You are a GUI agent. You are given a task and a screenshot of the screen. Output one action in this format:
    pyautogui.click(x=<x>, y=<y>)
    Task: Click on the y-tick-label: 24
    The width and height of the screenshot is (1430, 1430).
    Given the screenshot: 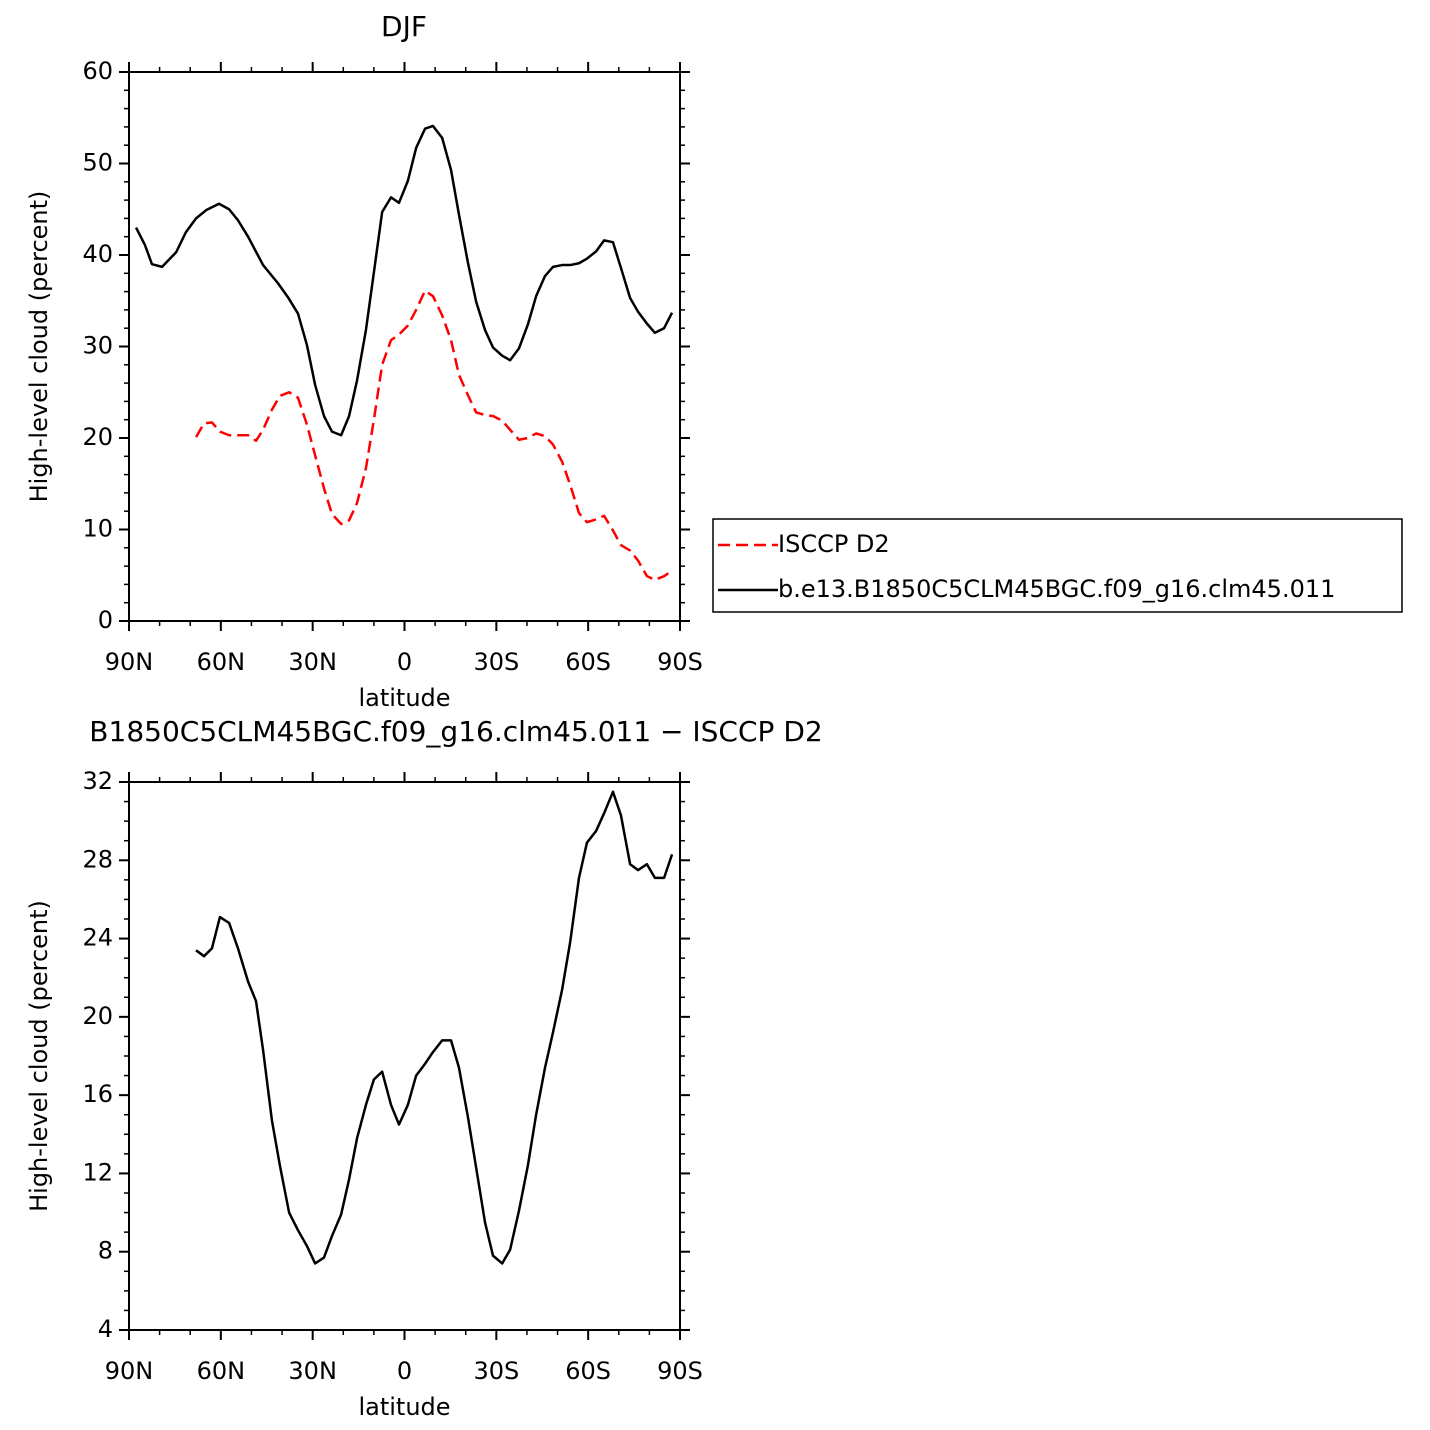 What is the action you would take?
    pyautogui.click(x=97, y=938)
    